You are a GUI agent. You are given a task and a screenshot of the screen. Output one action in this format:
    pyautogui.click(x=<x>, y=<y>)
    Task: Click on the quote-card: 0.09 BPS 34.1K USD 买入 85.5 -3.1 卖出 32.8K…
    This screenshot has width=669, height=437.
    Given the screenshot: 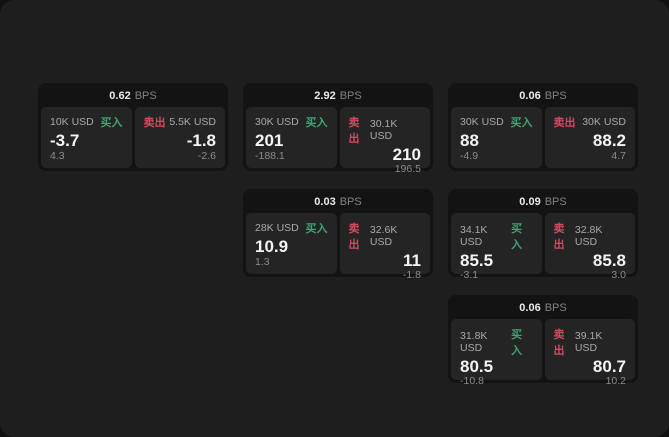 What is the action you would take?
    pyautogui.click(x=543, y=235)
    